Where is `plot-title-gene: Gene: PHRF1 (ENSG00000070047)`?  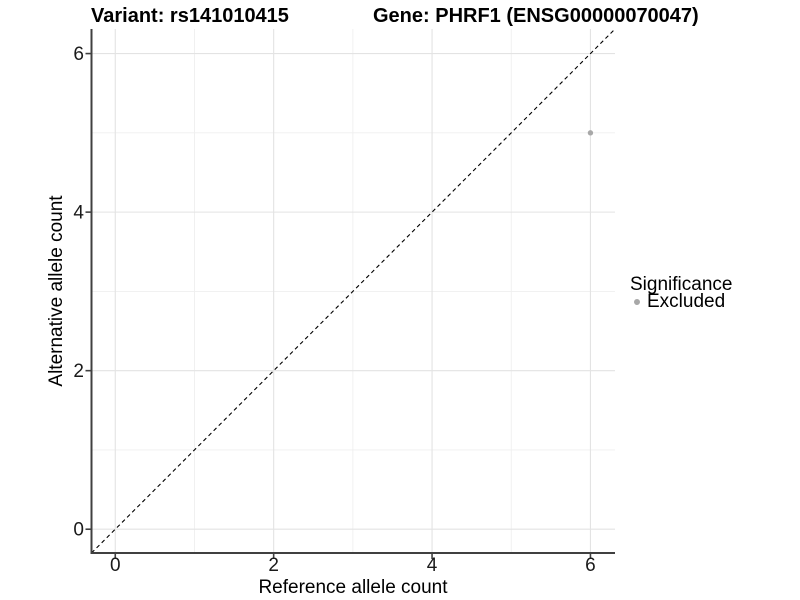
plot-title-gene: Gene: PHRF1 (ENSG00000070047) is located at coordinates (536, 16).